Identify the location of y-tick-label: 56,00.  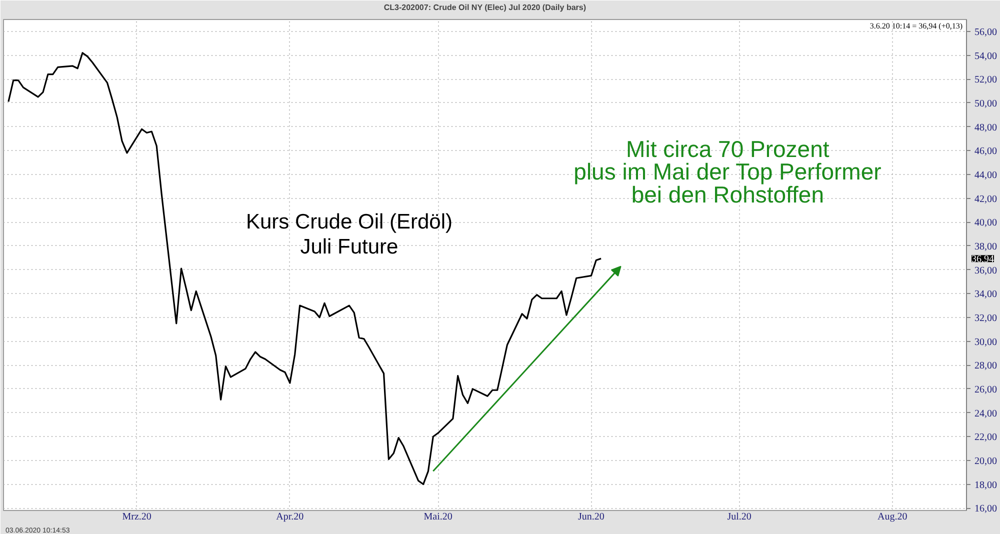
(985, 32).